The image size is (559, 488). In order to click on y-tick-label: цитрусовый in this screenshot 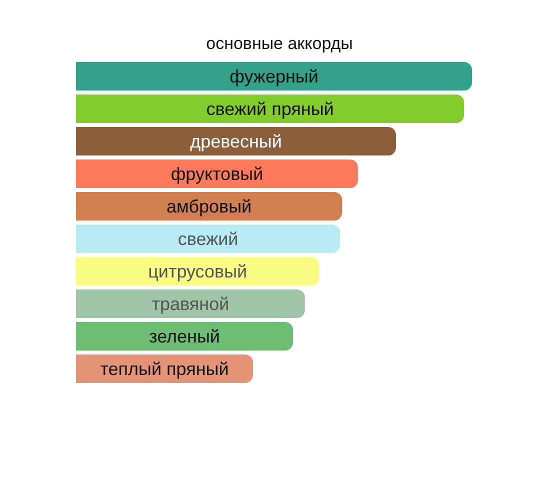, I will do `click(198, 271)`.